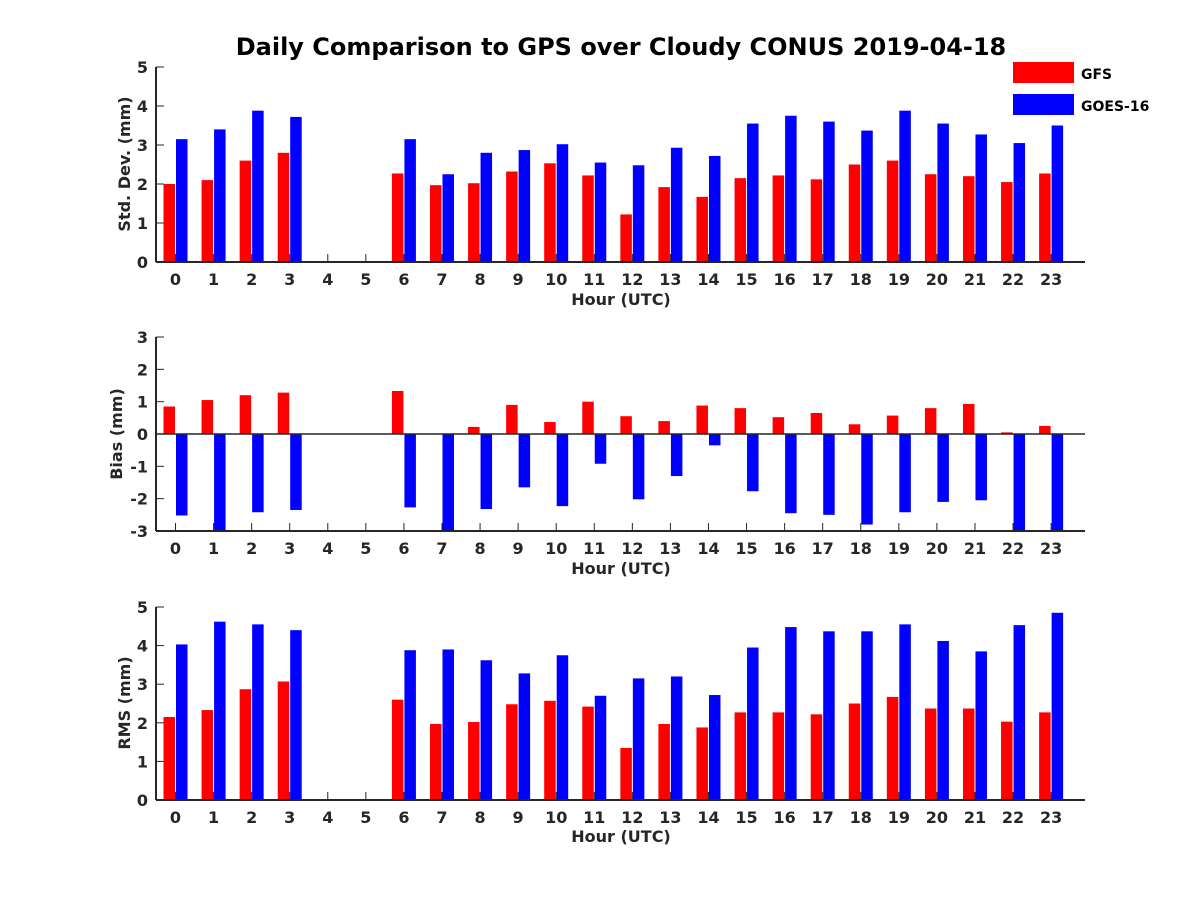 The width and height of the screenshot is (1200, 900). I want to click on bias-ytick-label: 1, so click(142, 402).